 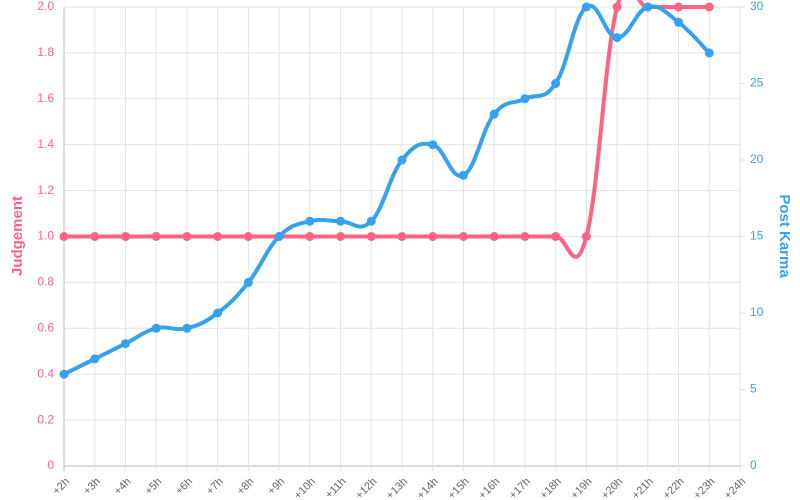 What do you see at coordinates (397, 488) in the screenshot?
I see `x-tick-label: +13h` at bounding box center [397, 488].